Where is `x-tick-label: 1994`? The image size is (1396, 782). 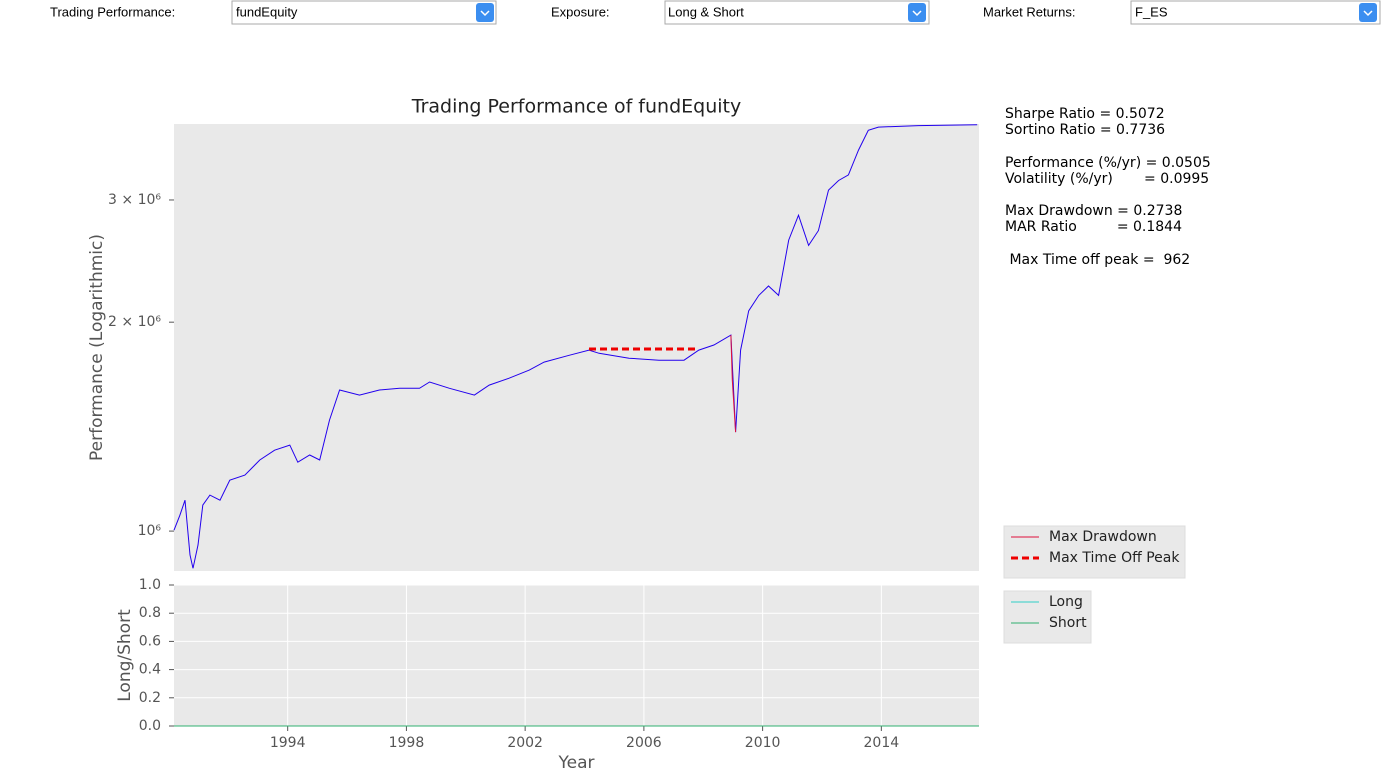 x-tick-label: 1994 is located at coordinates (288, 743).